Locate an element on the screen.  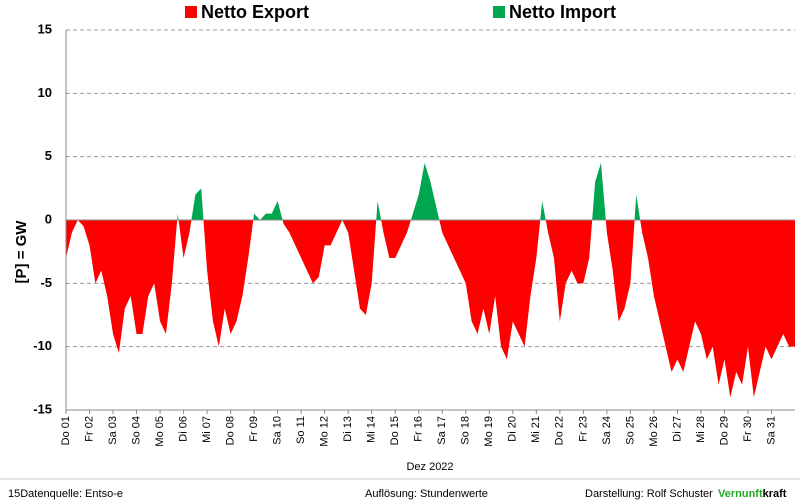
brand-part: Vernunft is located at coordinates (740, 494).